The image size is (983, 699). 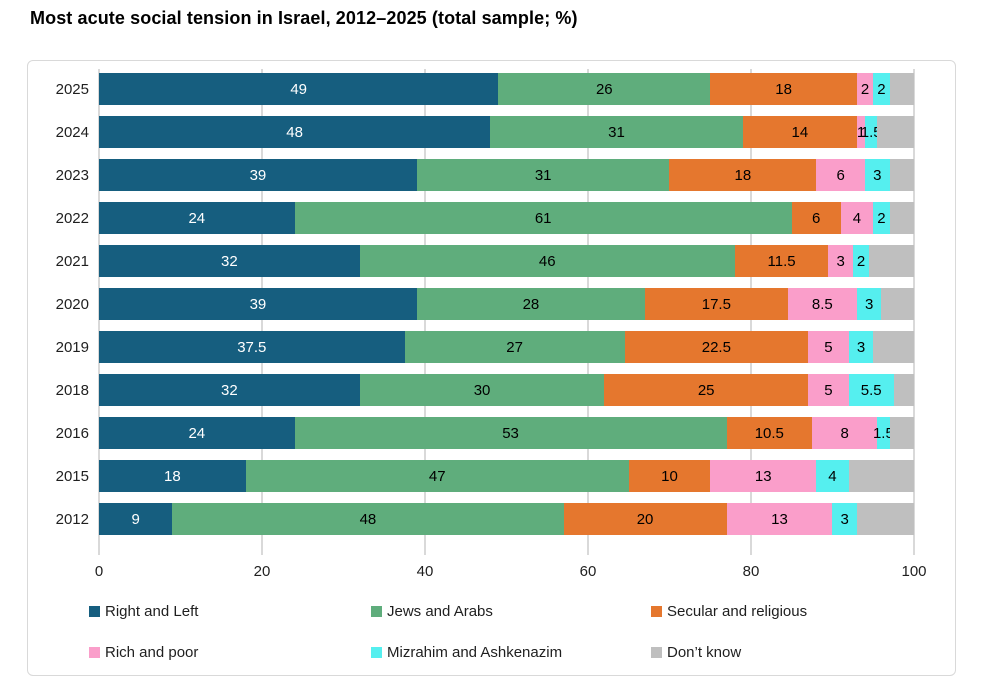 I want to click on x-axis: 0 20 40 60 80 100, so click(x=511, y=573).